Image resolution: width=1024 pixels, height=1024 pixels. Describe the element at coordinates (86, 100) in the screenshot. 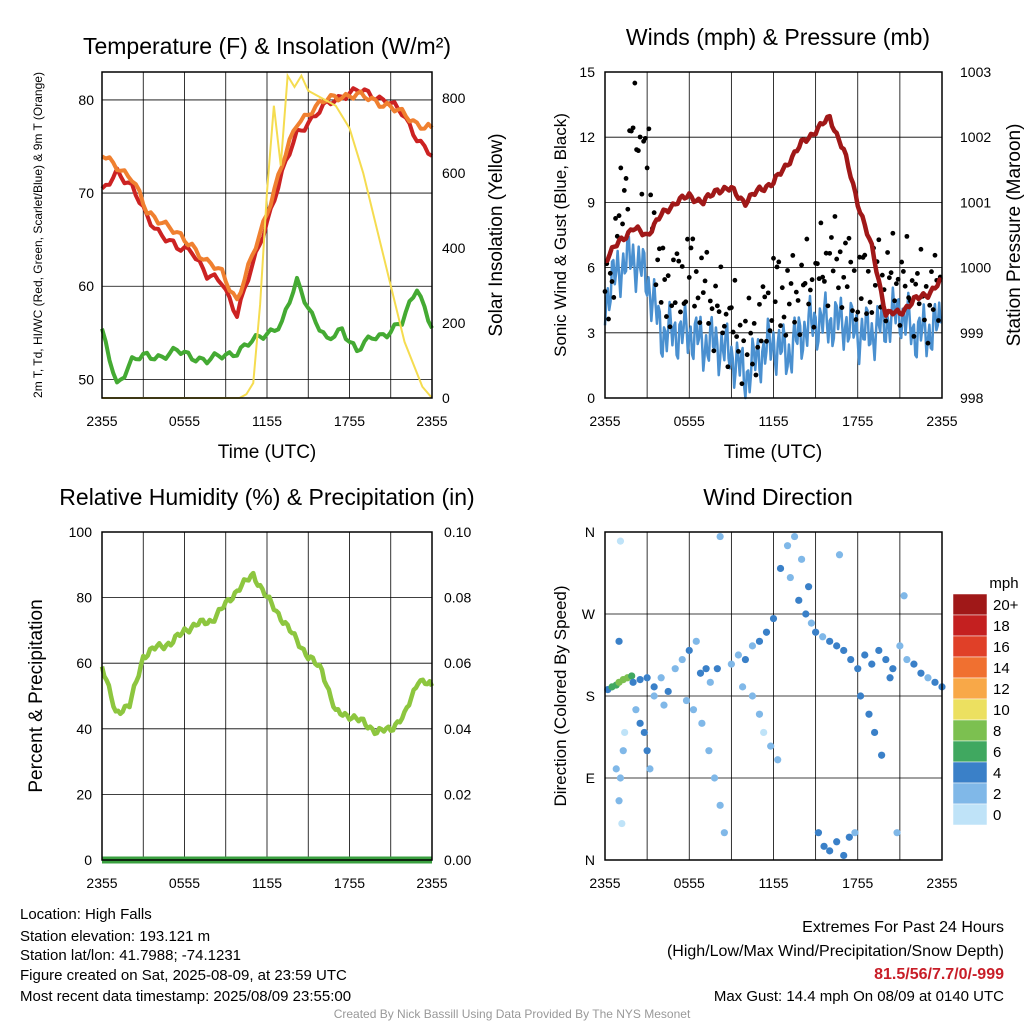

I see `temp-ytick: 80` at that location.